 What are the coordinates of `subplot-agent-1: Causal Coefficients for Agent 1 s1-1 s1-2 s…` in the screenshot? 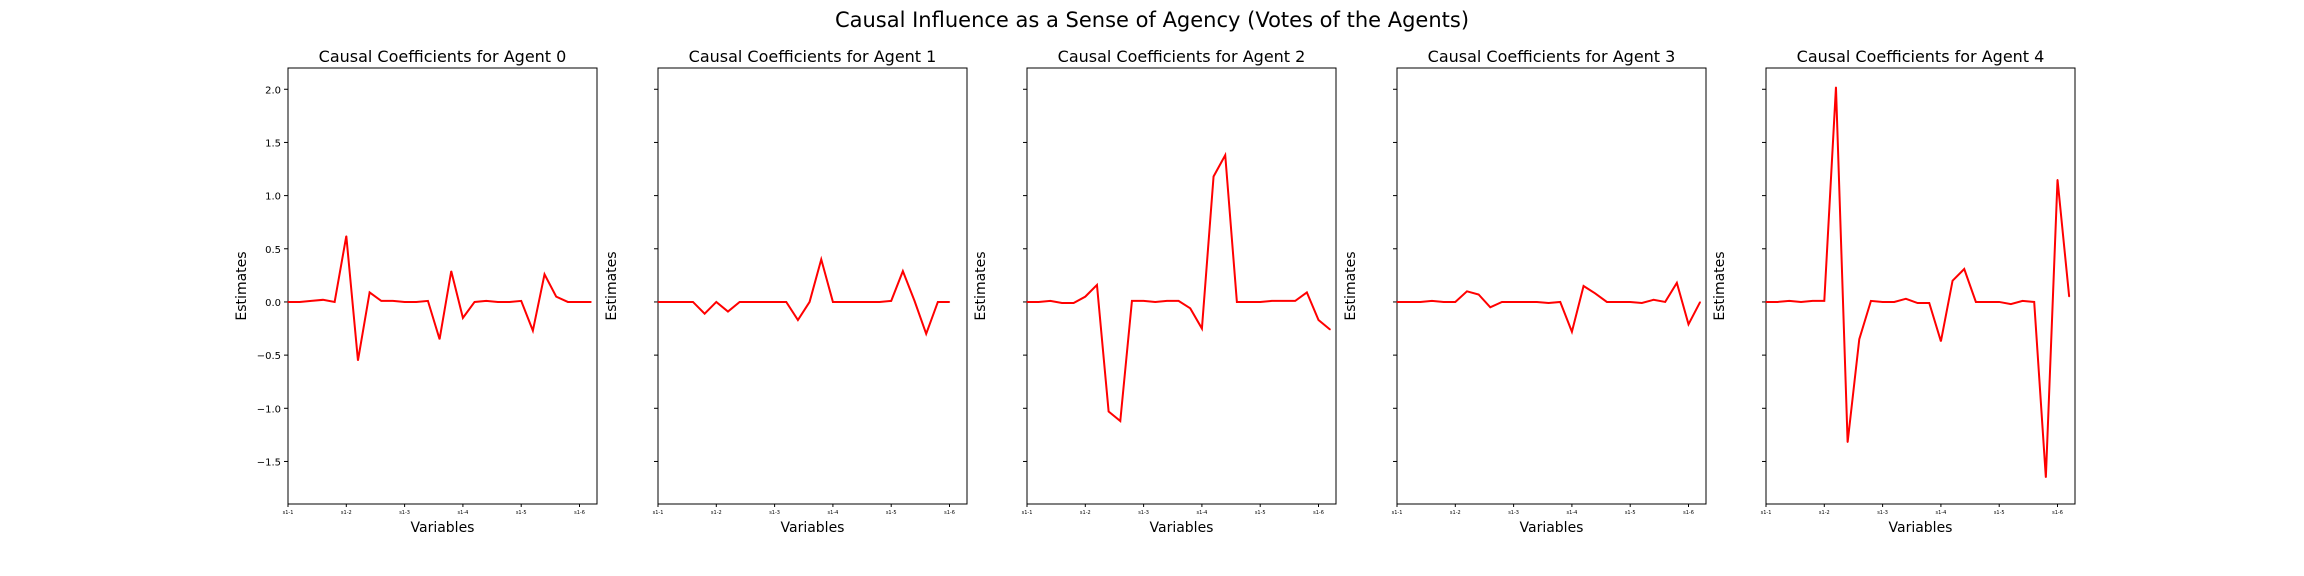 It's located at (786, 291).